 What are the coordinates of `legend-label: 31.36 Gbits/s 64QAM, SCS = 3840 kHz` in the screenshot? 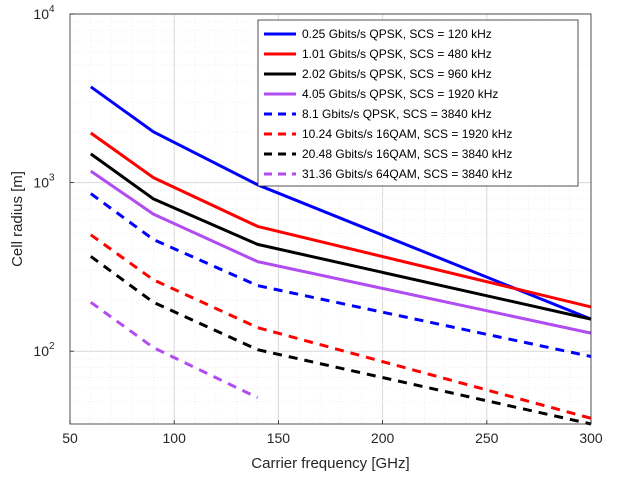 It's located at (407, 174).